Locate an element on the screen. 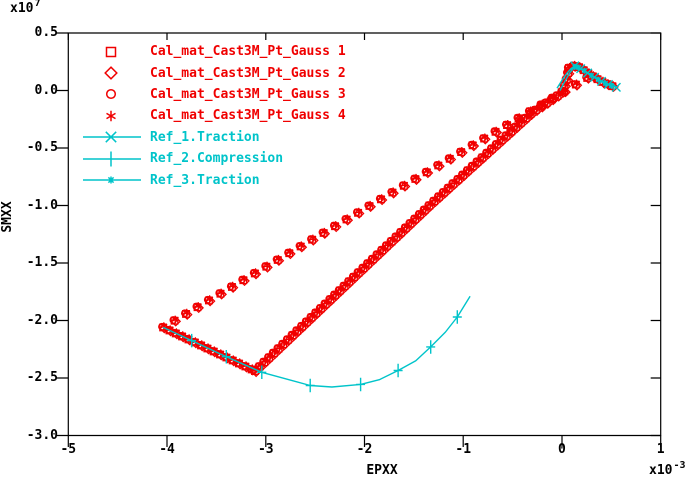 The width and height of the screenshot is (690, 478). y-tick-label: 0.0 is located at coordinates (46, 90).